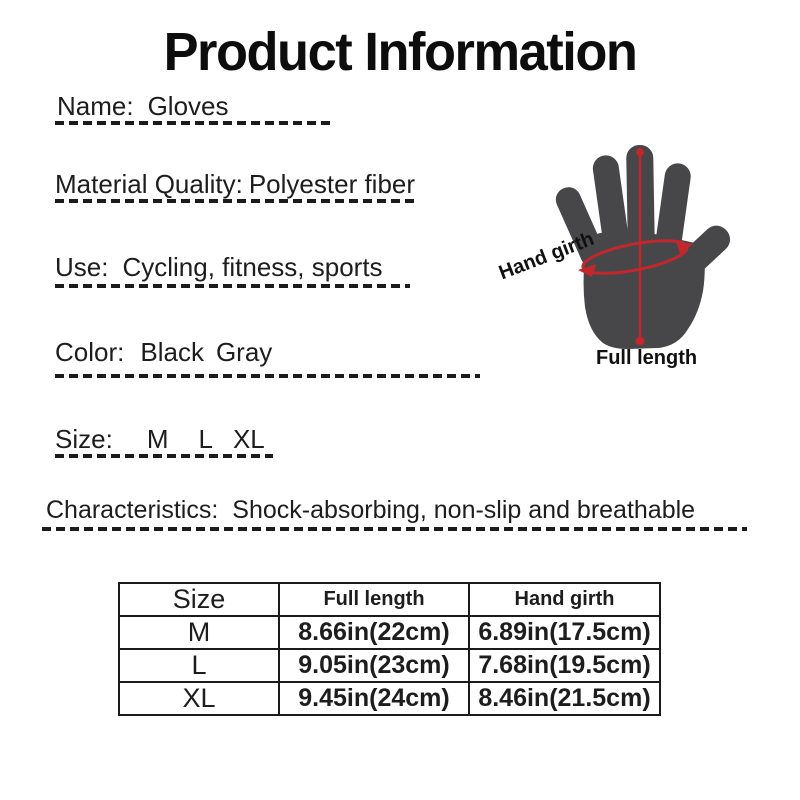  Describe the element at coordinates (252, 267) in the screenshot. I see `field-value: Cycling, fitness, sports` at that location.